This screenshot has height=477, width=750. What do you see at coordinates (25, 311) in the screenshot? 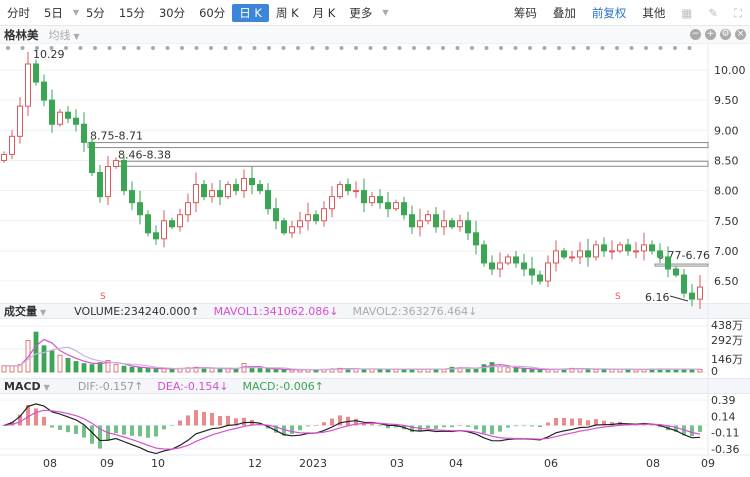
I see `volume-indicator-label: 成交量 ▼` at bounding box center [25, 311].